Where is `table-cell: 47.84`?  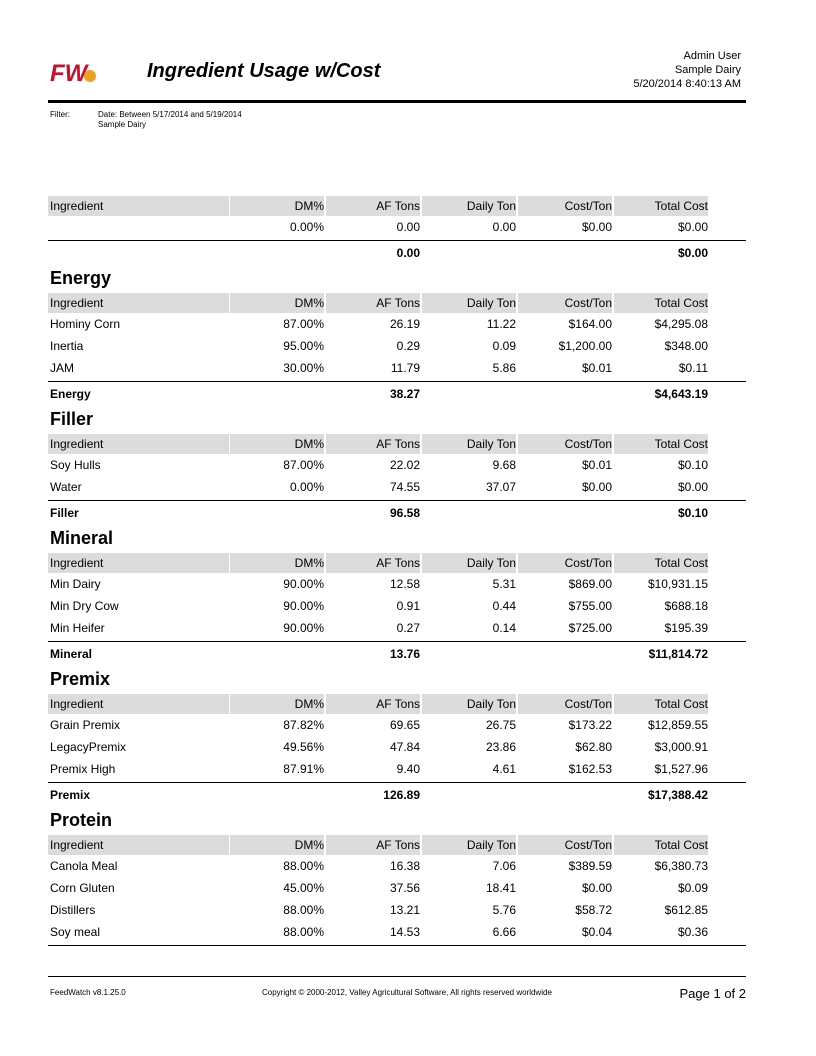 table-cell: 47.84 is located at coordinates (404, 747).